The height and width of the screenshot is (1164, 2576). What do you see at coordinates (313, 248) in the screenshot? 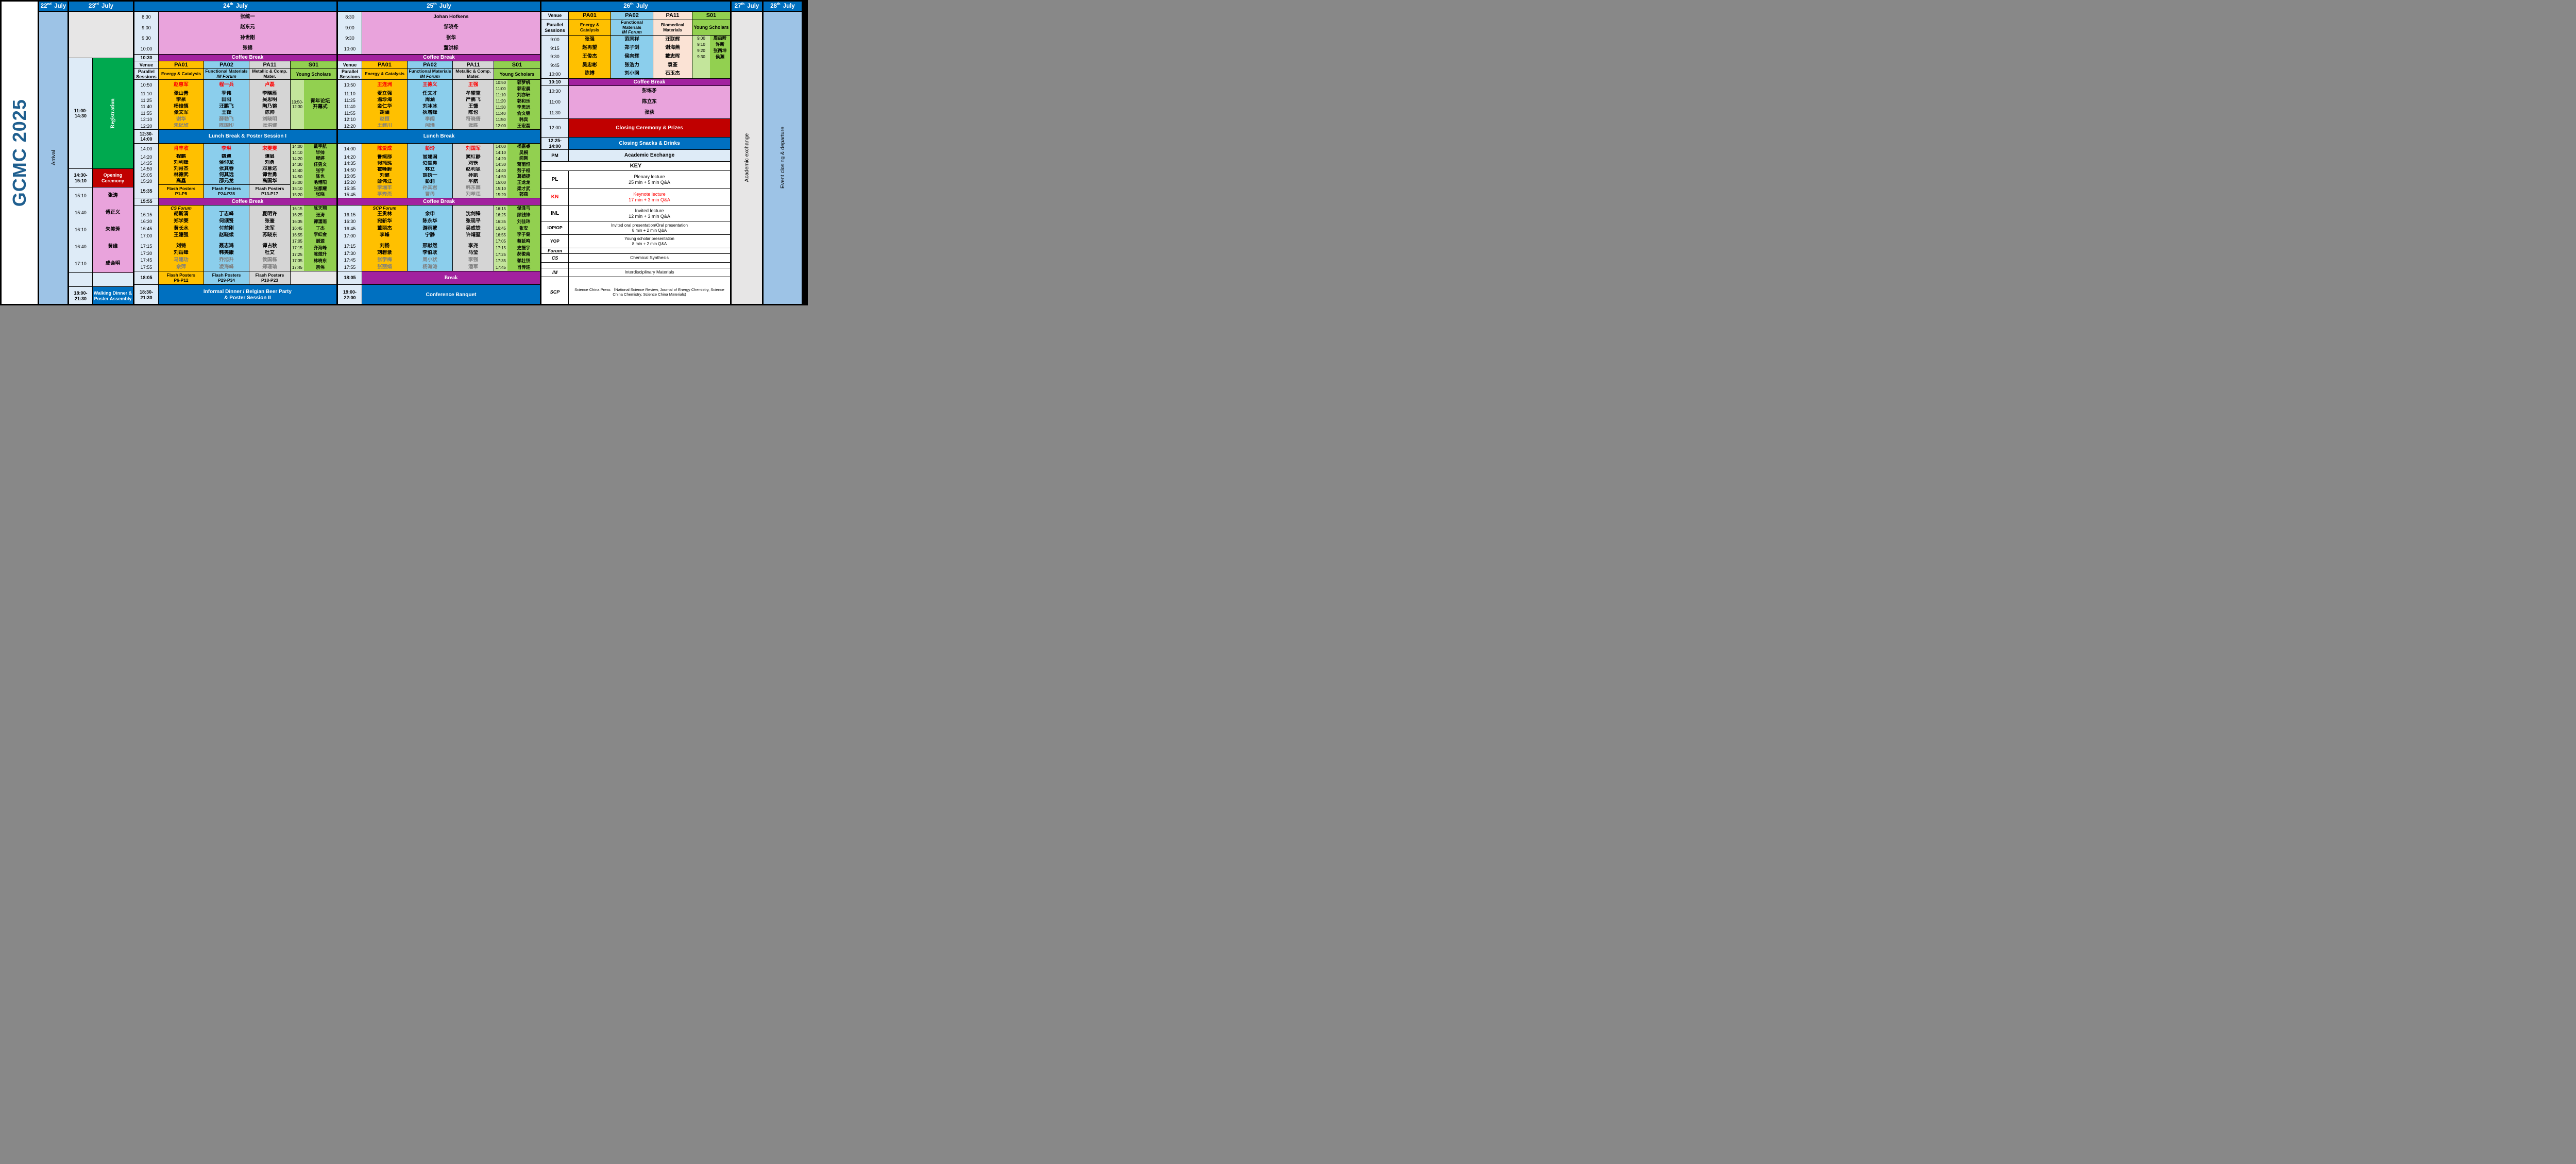
I see `young-scholar-row: 17:15 齐海峰` at bounding box center [313, 248].